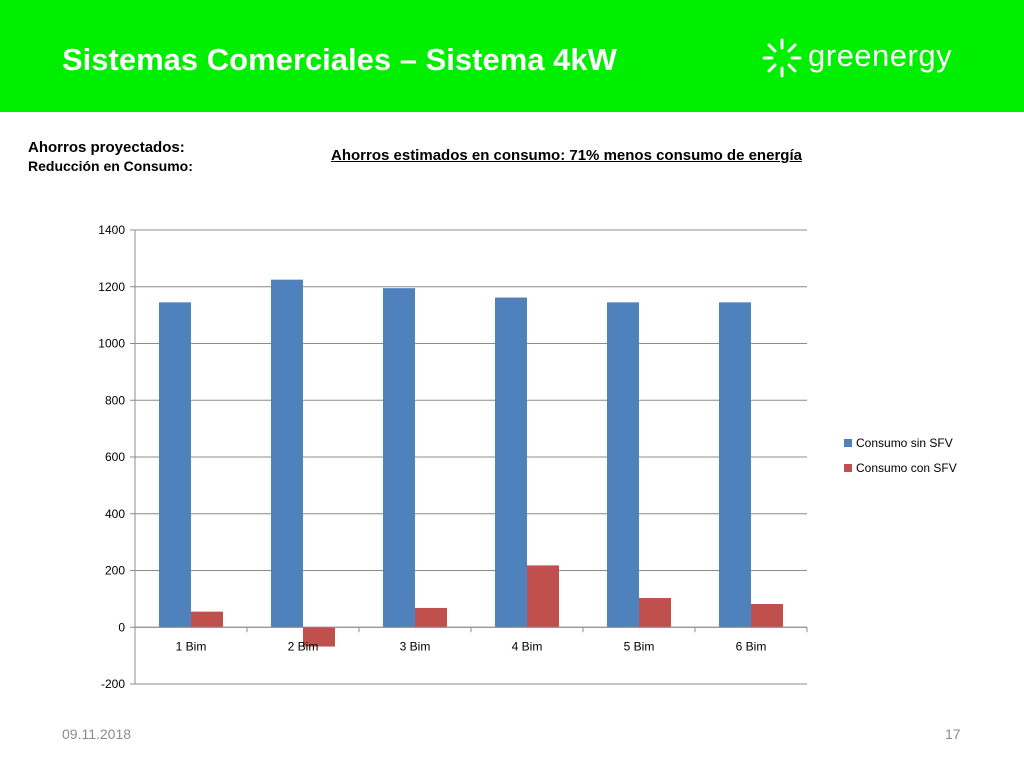 The width and height of the screenshot is (1024, 768). Describe the element at coordinates (115, 571) in the screenshot. I see `y-tick-label: 200` at that location.